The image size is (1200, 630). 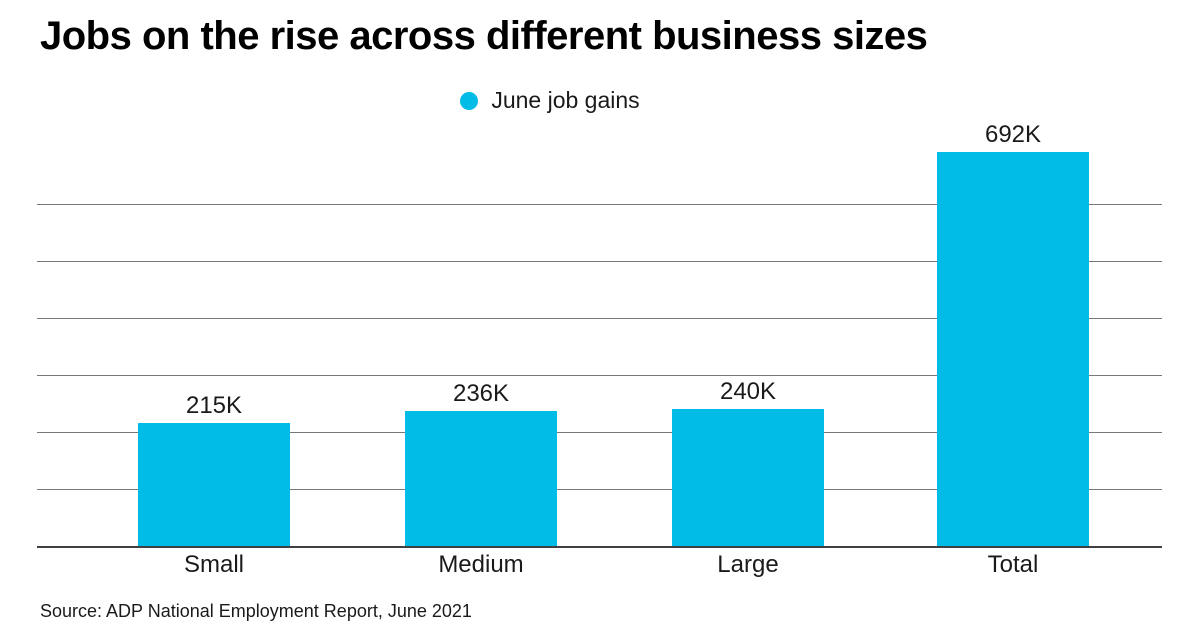 I want to click on bar-total, so click(x=1013, y=348).